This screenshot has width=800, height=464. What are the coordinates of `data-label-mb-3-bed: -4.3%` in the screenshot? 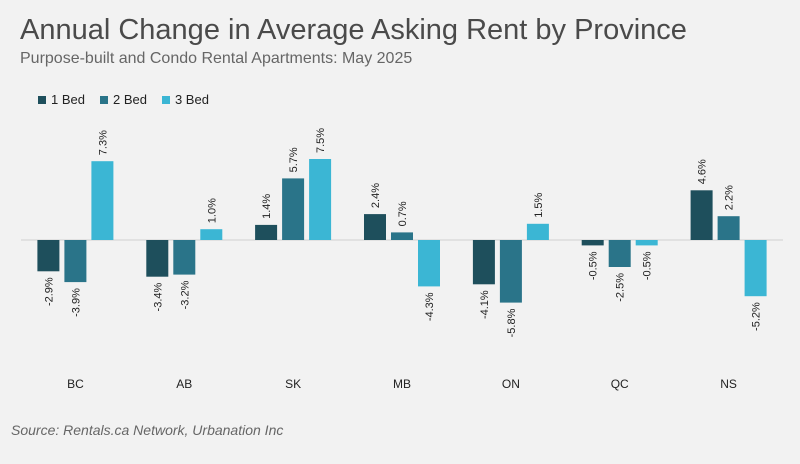 It's located at (430, 306).